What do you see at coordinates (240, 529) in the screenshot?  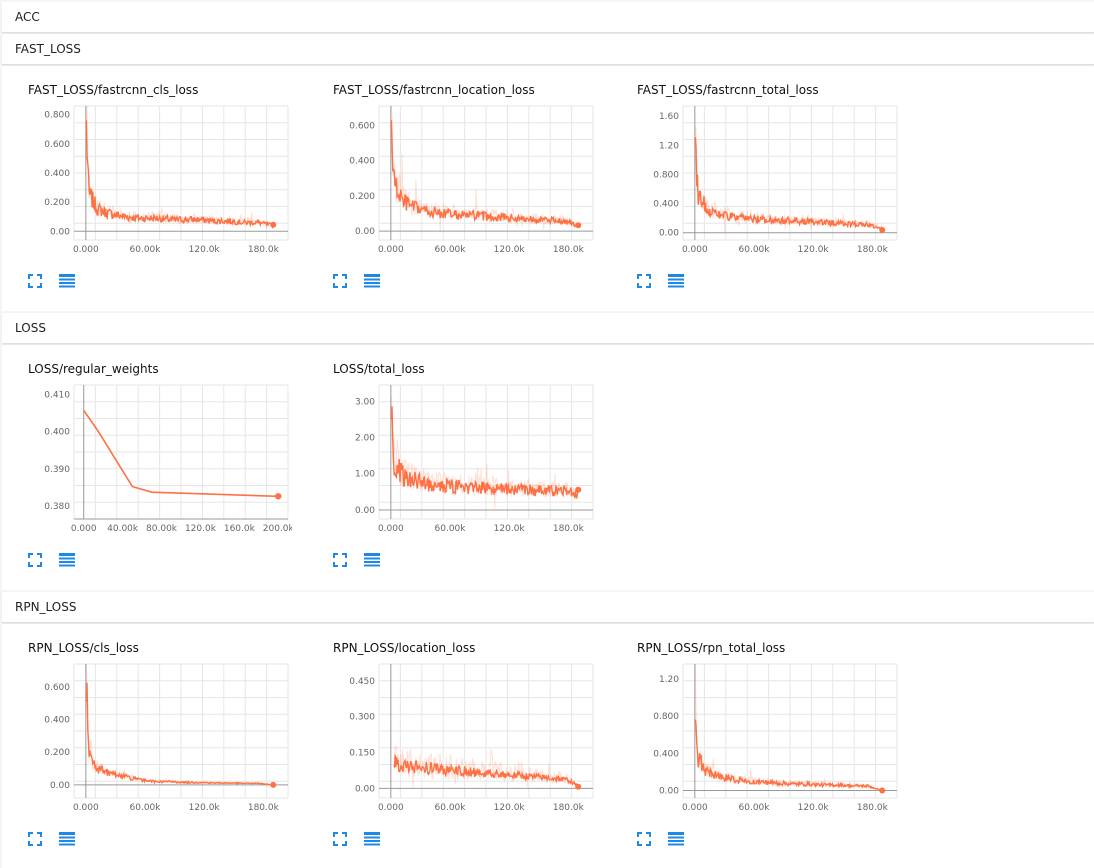 I see `x-tick-label: 160.0k` at bounding box center [240, 529].